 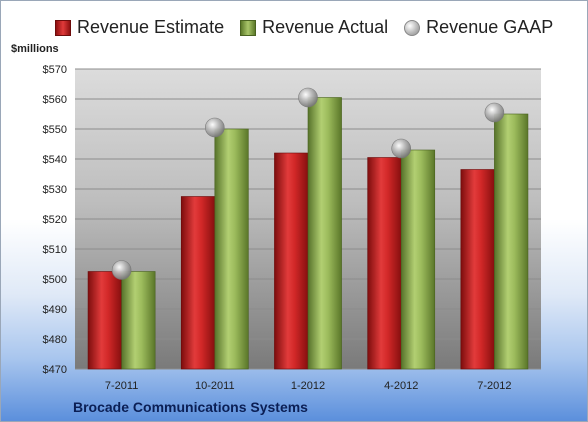 I want to click on bar-revenue-actual-4-2012, so click(x=418, y=259).